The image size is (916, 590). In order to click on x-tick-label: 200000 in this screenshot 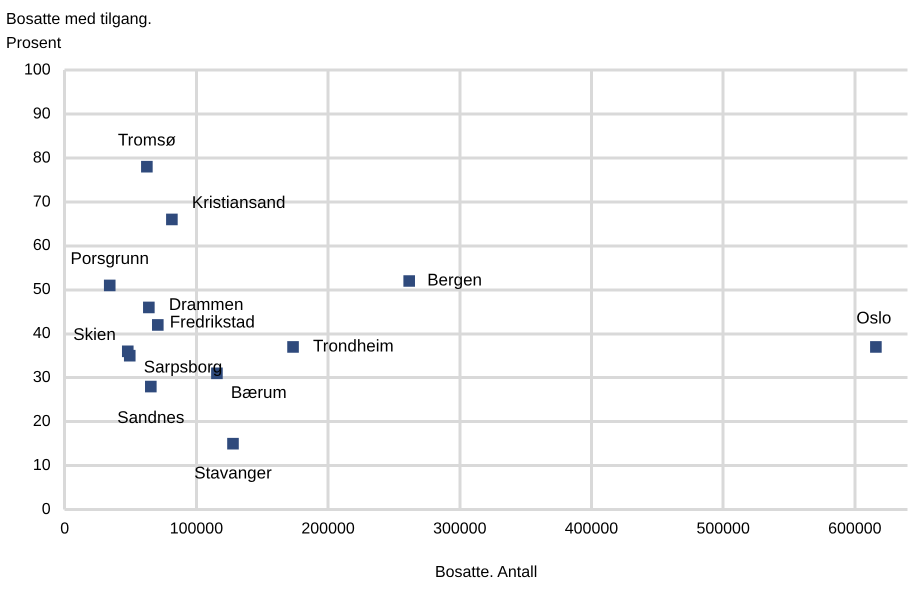, I will do `click(328, 529)`.